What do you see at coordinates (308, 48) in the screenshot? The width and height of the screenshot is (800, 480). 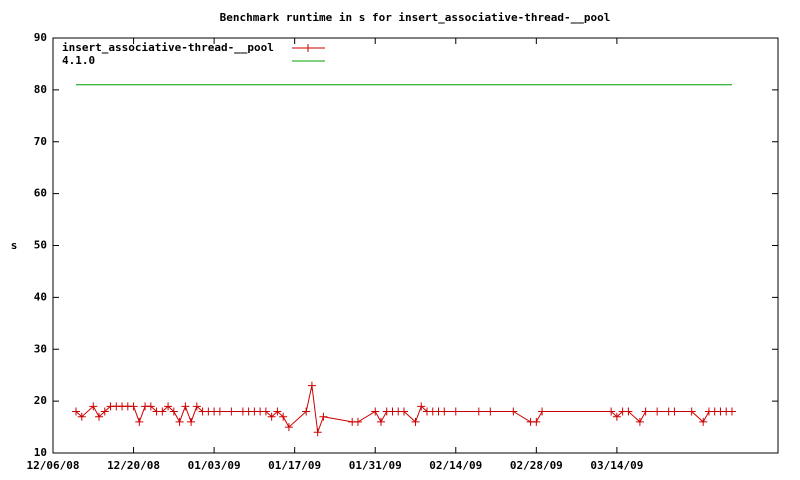 I see `legend-marker` at bounding box center [308, 48].